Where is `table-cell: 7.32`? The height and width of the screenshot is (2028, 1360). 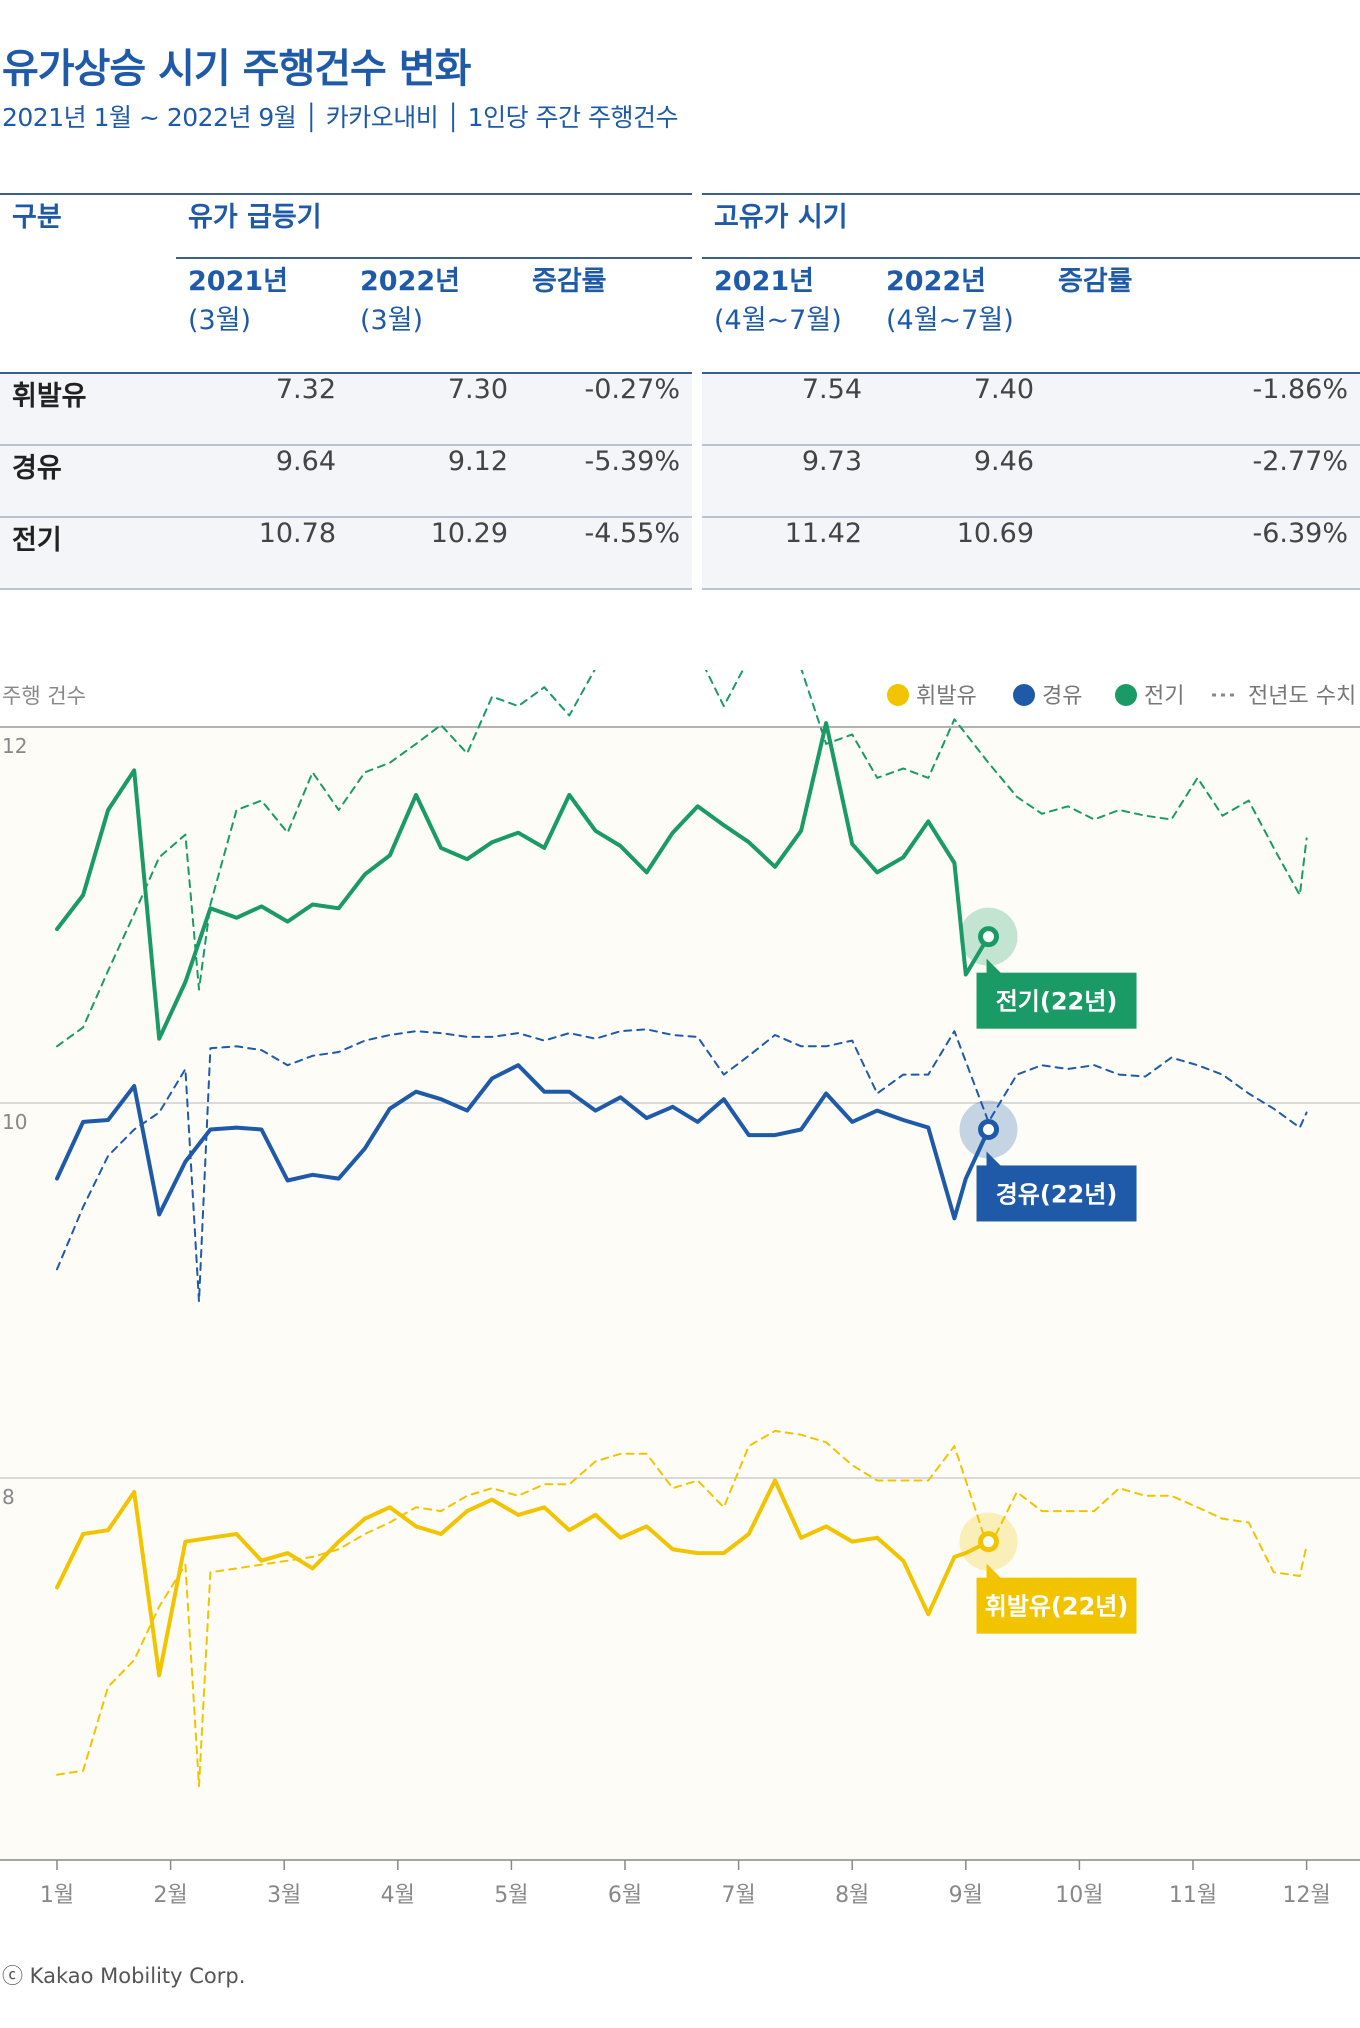
table-cell: 7.32 is located at coordinates (262, 410).